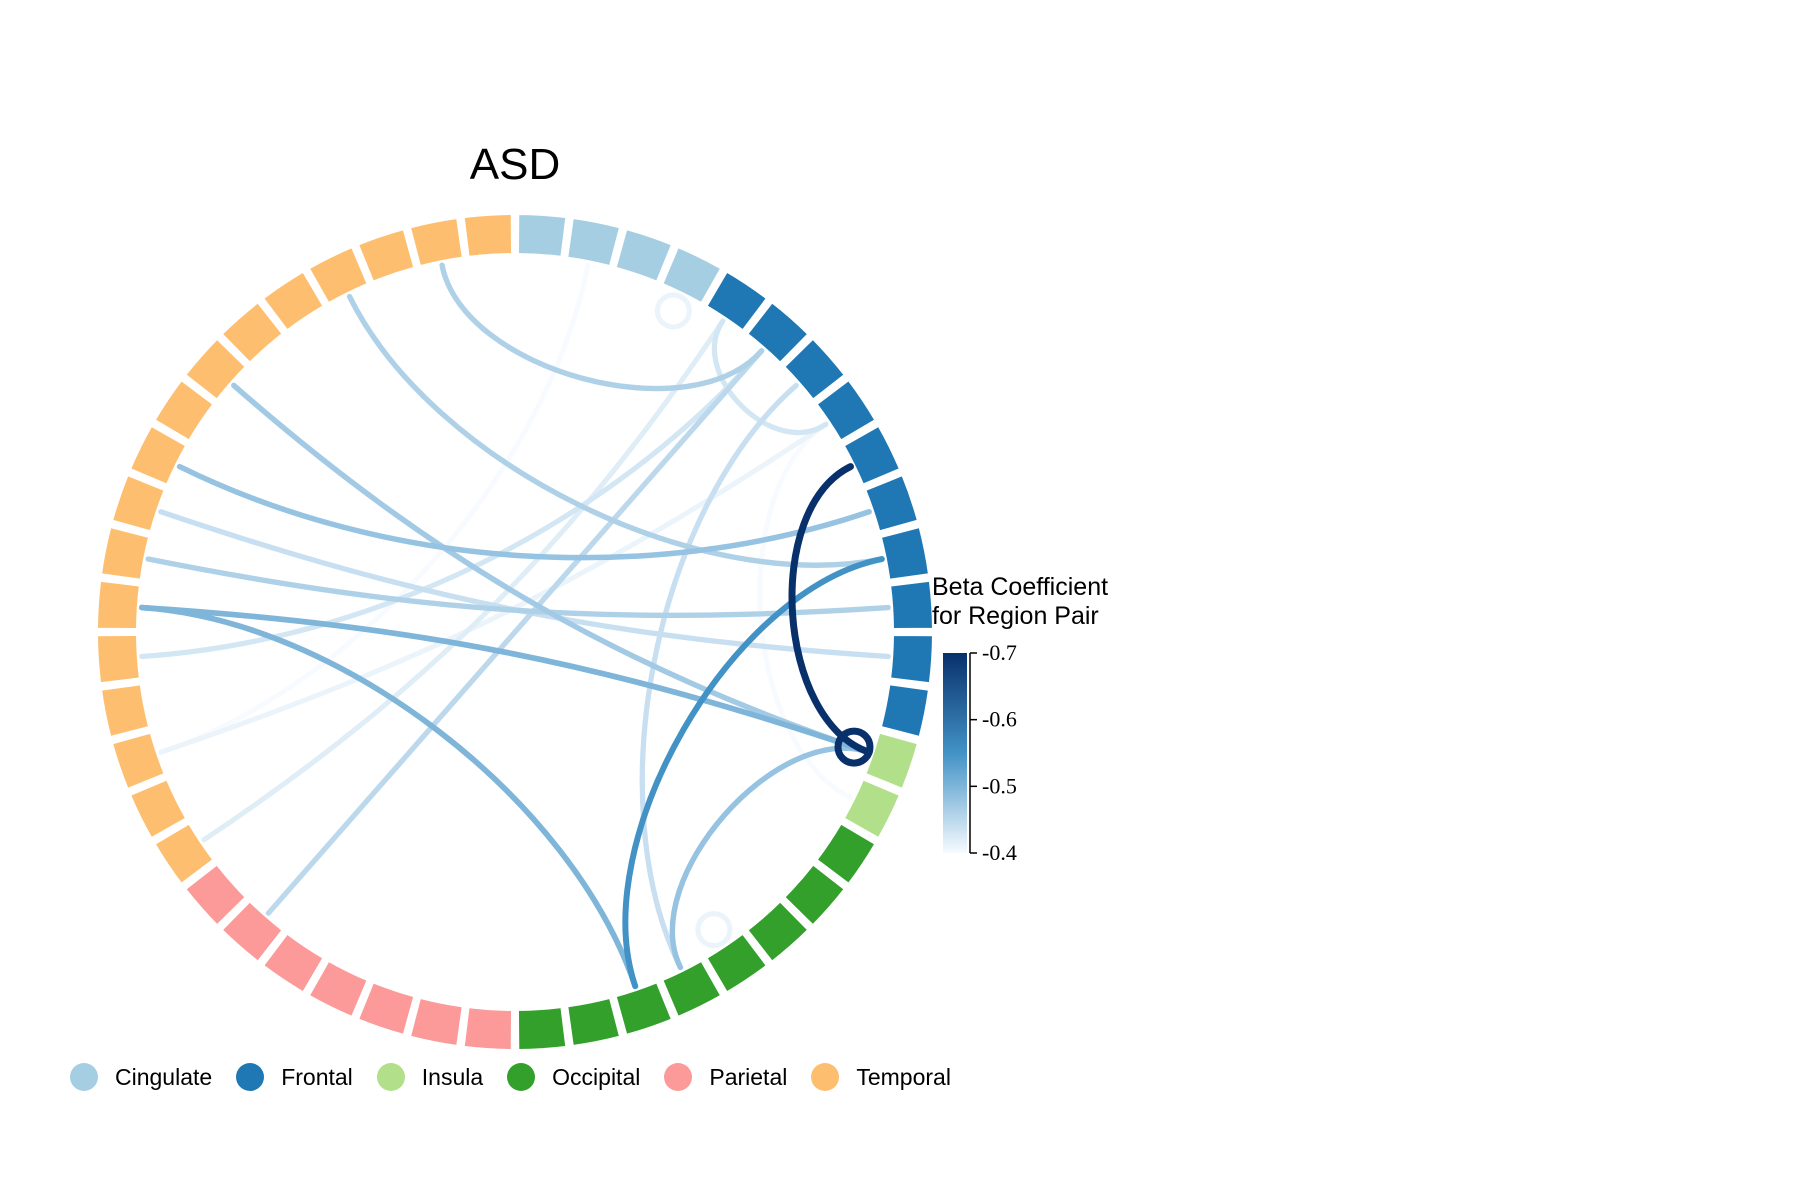  I want to click on colorbar-title: Beta Coefficient for Region Pair, so click(1020, 602).